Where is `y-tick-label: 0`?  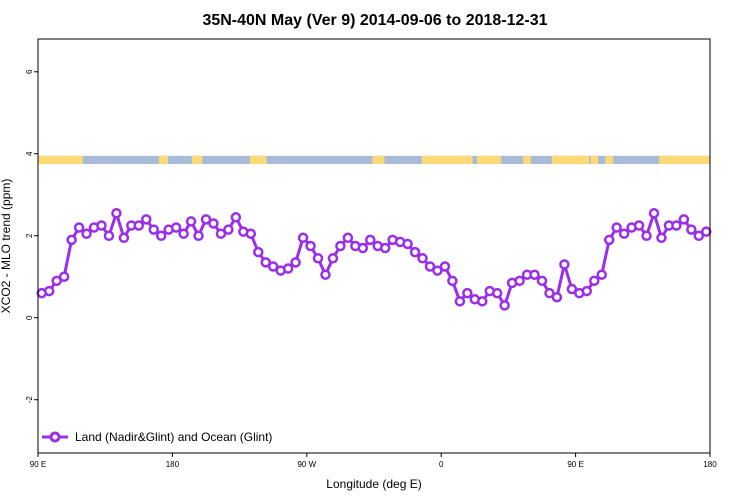 y-tick-label: 0 is located at coordinates (29, 317).